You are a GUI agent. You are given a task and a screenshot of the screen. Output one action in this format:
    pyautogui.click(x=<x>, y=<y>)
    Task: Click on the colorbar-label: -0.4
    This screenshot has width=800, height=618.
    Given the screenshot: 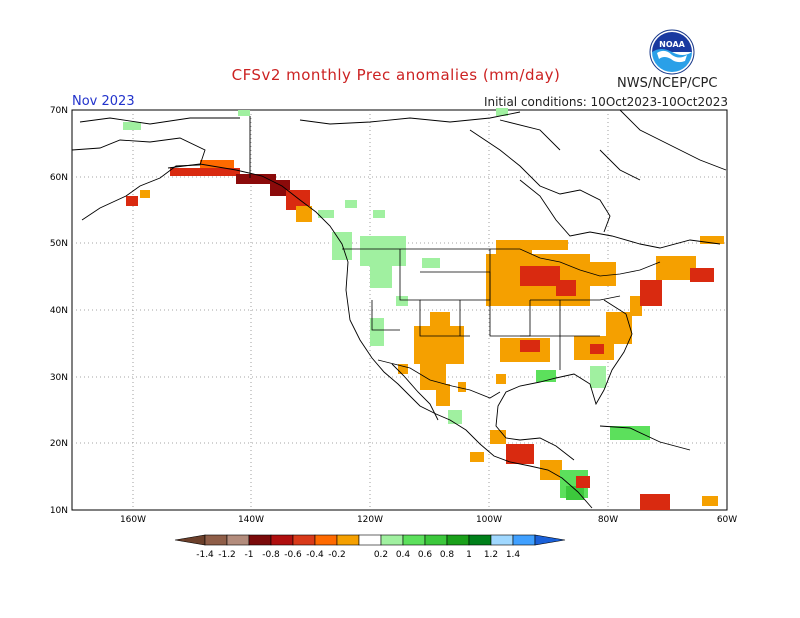 What is the action you would take?
    pyautogui.click(x=315, y=555)
    